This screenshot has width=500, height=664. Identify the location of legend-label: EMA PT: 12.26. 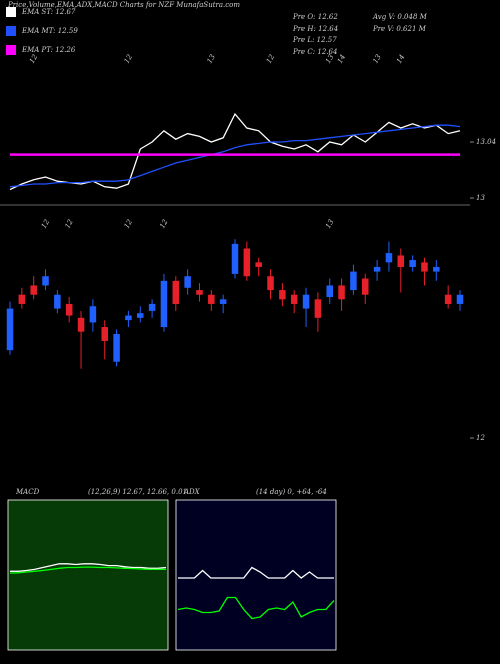
(48, 50).